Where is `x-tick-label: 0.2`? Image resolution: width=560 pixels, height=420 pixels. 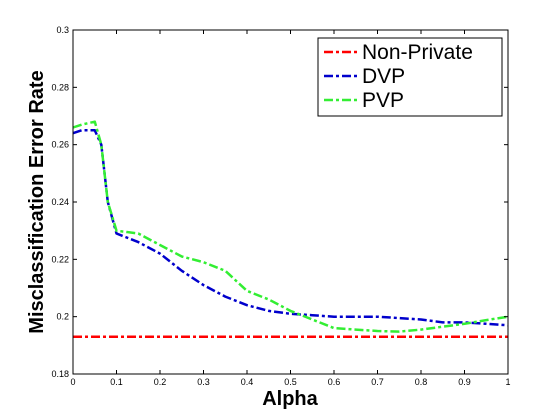 x-tick-label: 0.2 is located at coordinates (160, 382).